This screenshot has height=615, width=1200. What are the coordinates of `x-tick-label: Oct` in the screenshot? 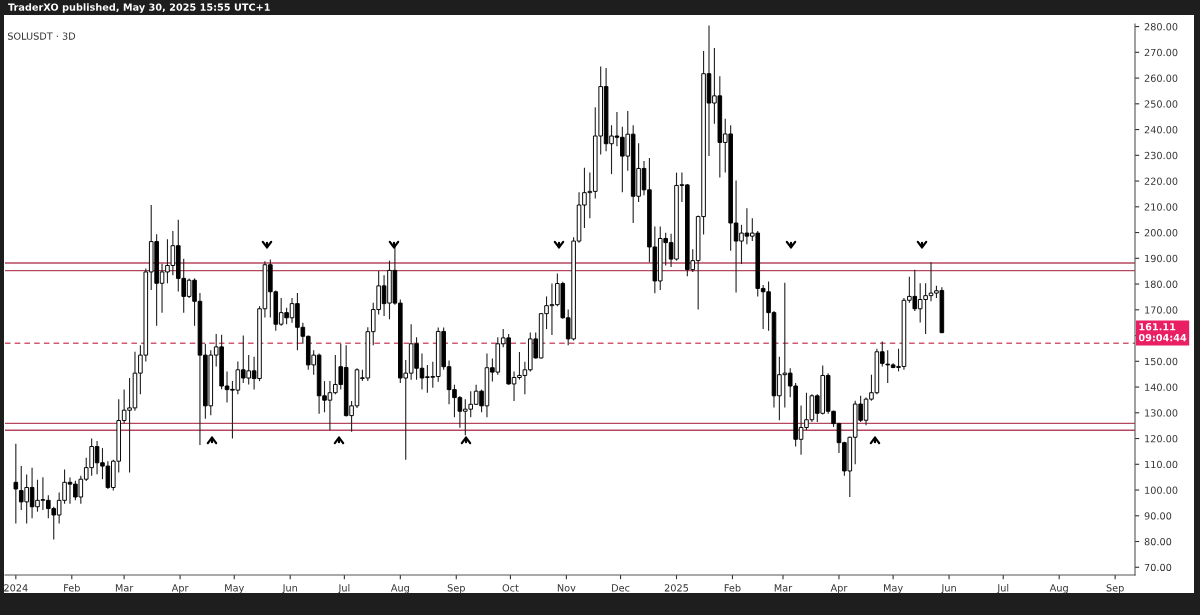 It's located at (510, 588).